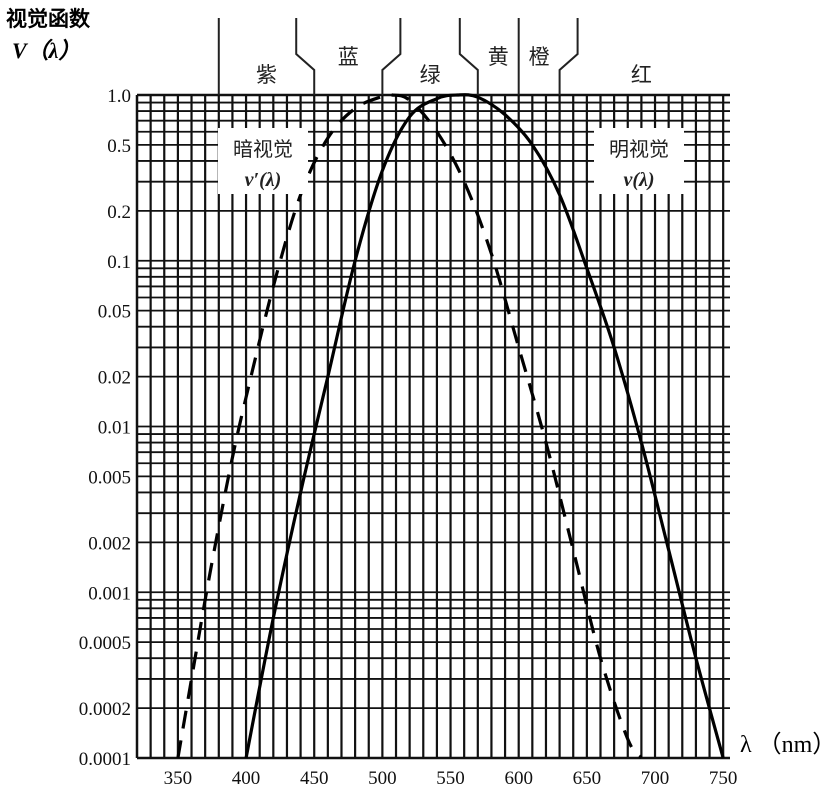 Image resolution: width=839 pixels, height=791 pixels. What do you see at coordinates (641, 75) in the screenshot?
I see `band-label: 红` at bounding box center [641, 75].